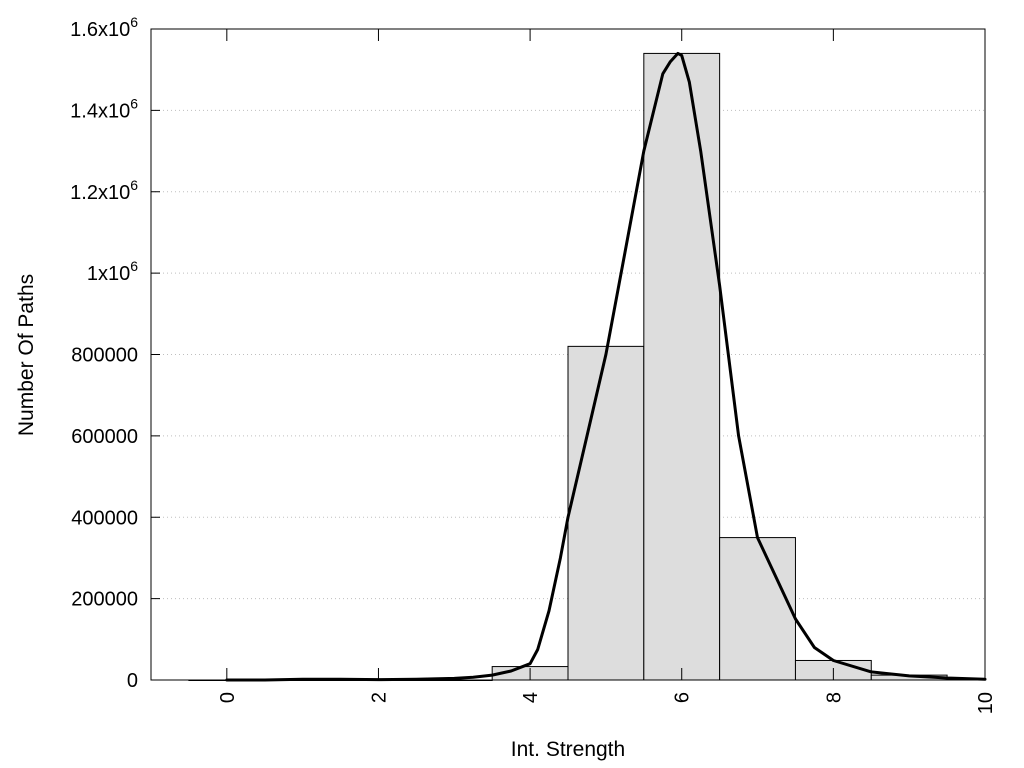  I want to click on y-tick-label-1: 200000, so click(104, 600).